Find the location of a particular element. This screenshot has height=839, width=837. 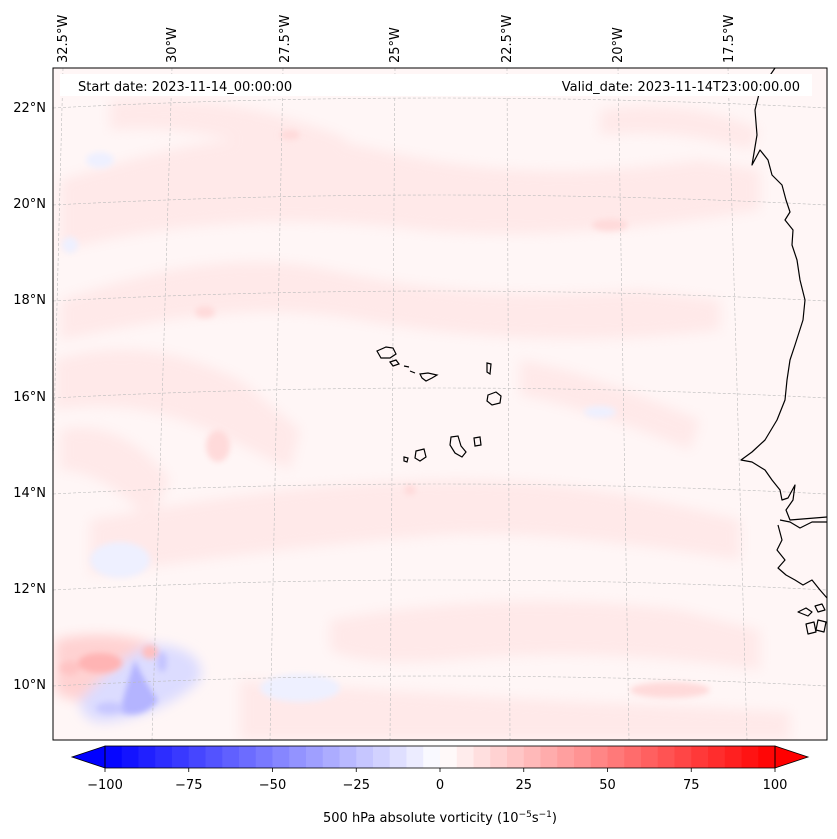

start-date-label: Start date: 2023-11-14_00:00:00 is located at coordinates (185, 87).